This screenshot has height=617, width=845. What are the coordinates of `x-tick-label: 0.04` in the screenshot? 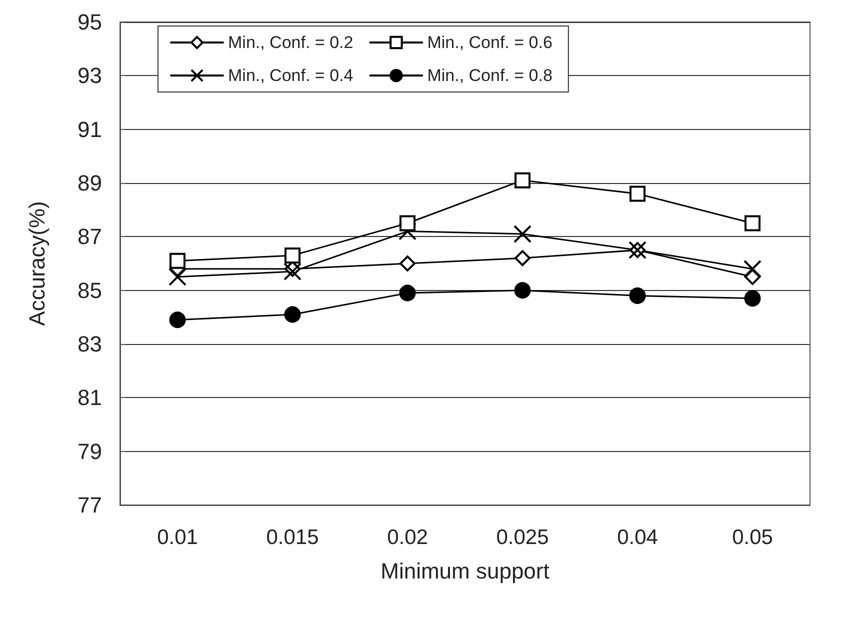 It's located at (637, 537).